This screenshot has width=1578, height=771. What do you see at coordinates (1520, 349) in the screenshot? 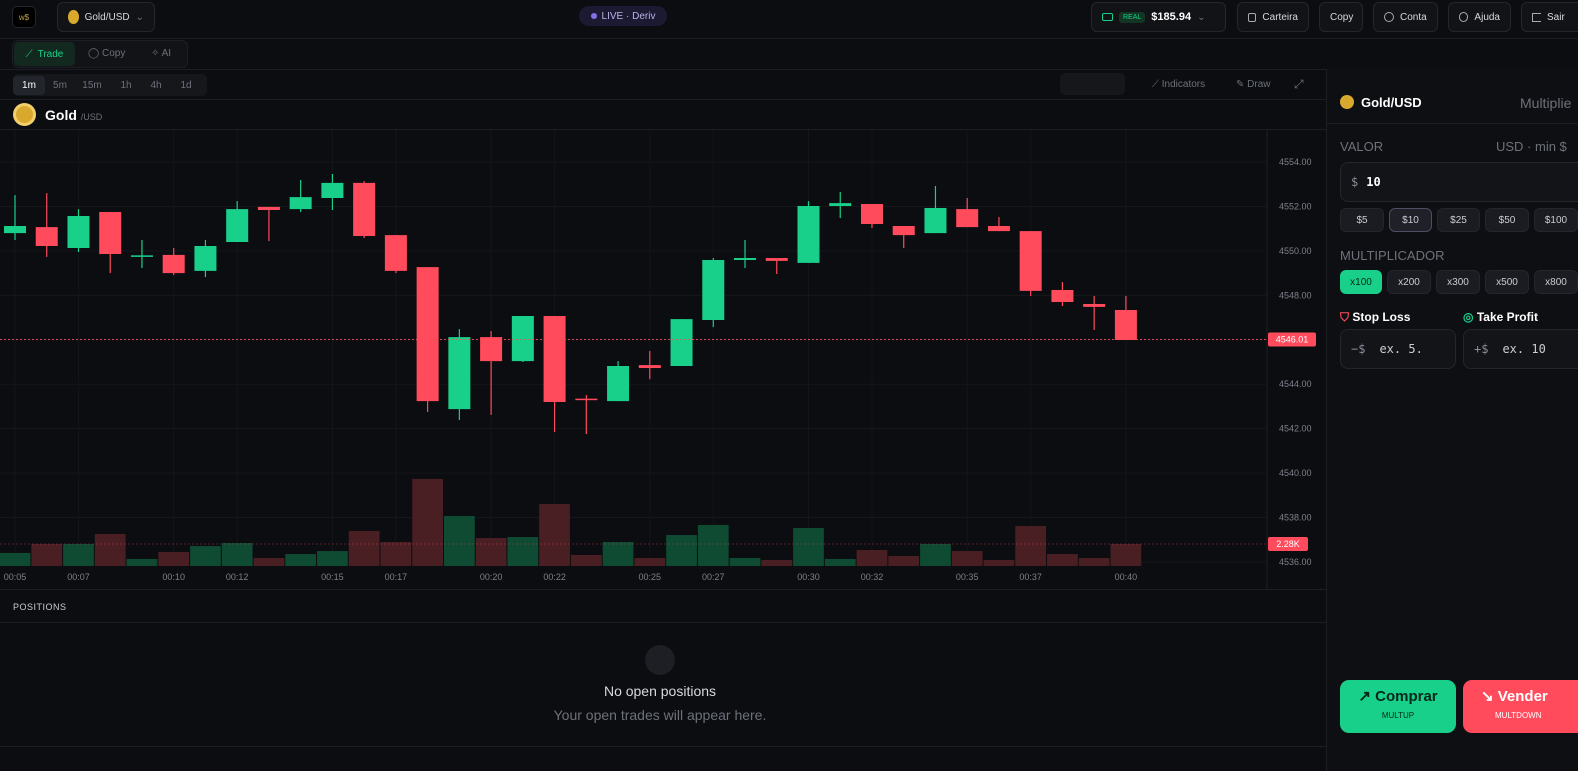
I see `take-profit-input: +$ ex. 10` at bounding box center [1520, 349].